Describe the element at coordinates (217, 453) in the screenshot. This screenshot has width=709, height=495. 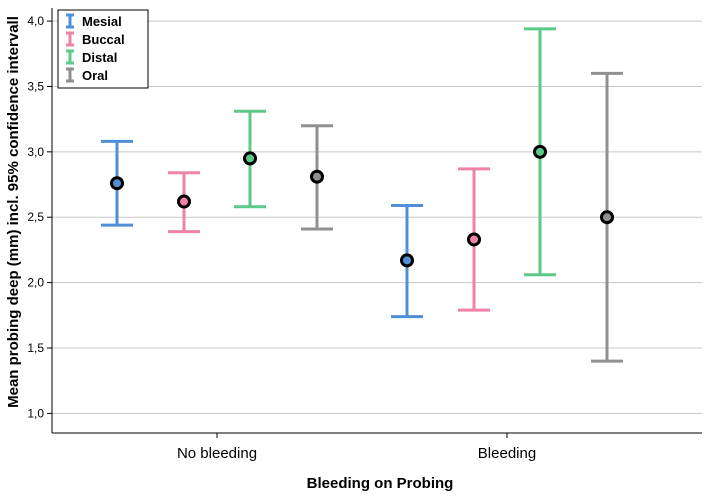
I see `x-tick-label: No bleeding` at that location.